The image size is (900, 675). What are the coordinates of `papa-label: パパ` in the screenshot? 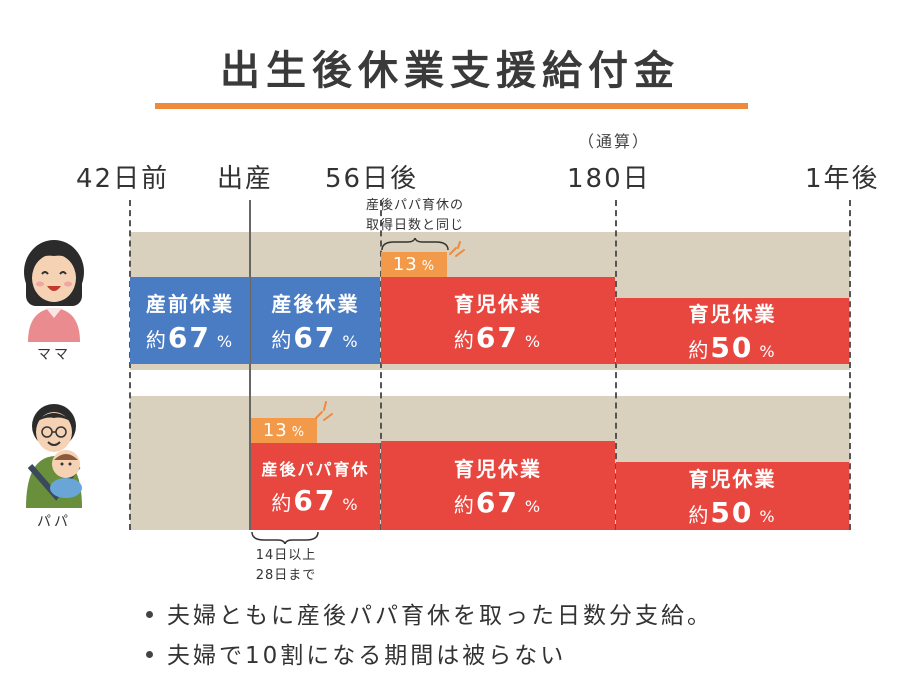 It's located at (54, 522).